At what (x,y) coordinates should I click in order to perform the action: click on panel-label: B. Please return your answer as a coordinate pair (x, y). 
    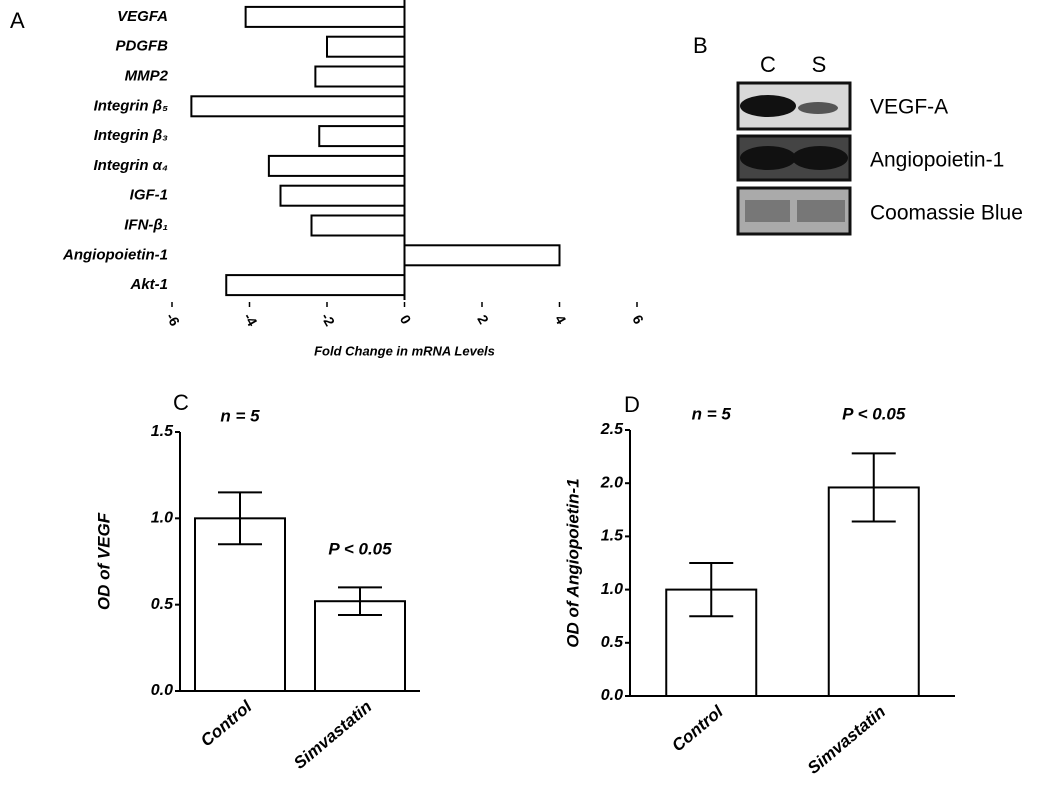
    Looking at the image, I should click on (700, 45).